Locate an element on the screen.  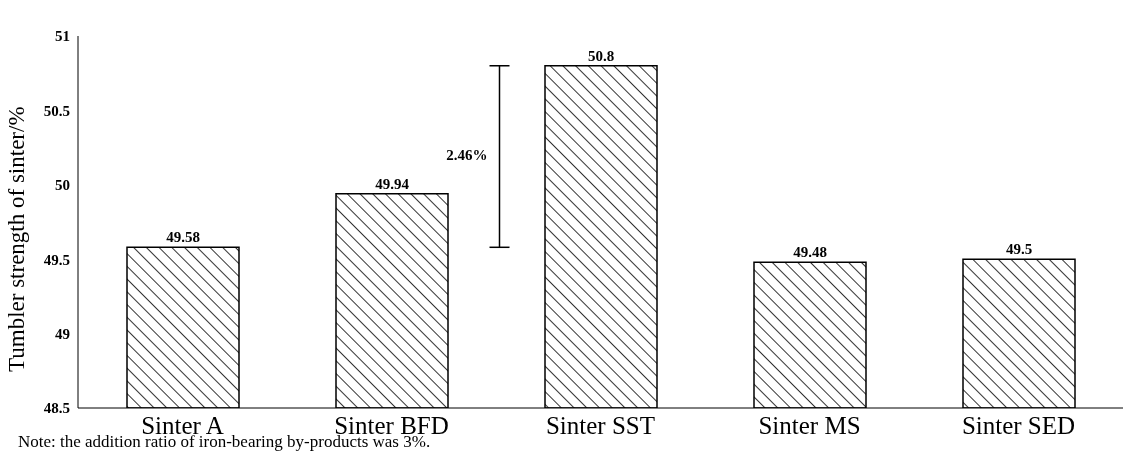
y-tick-label: 51 is located at coordinates (62, 36).